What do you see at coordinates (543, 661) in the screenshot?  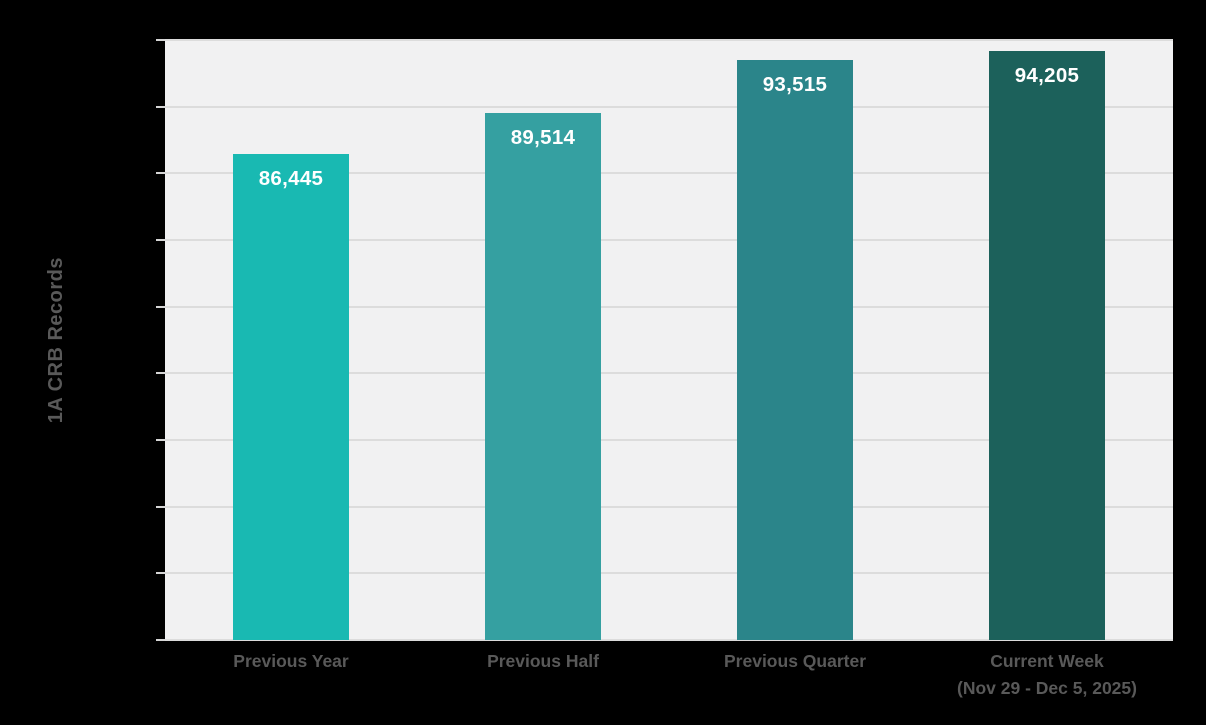 I see `category-label-line1: Previous Half` at bounding box center [543, 661].